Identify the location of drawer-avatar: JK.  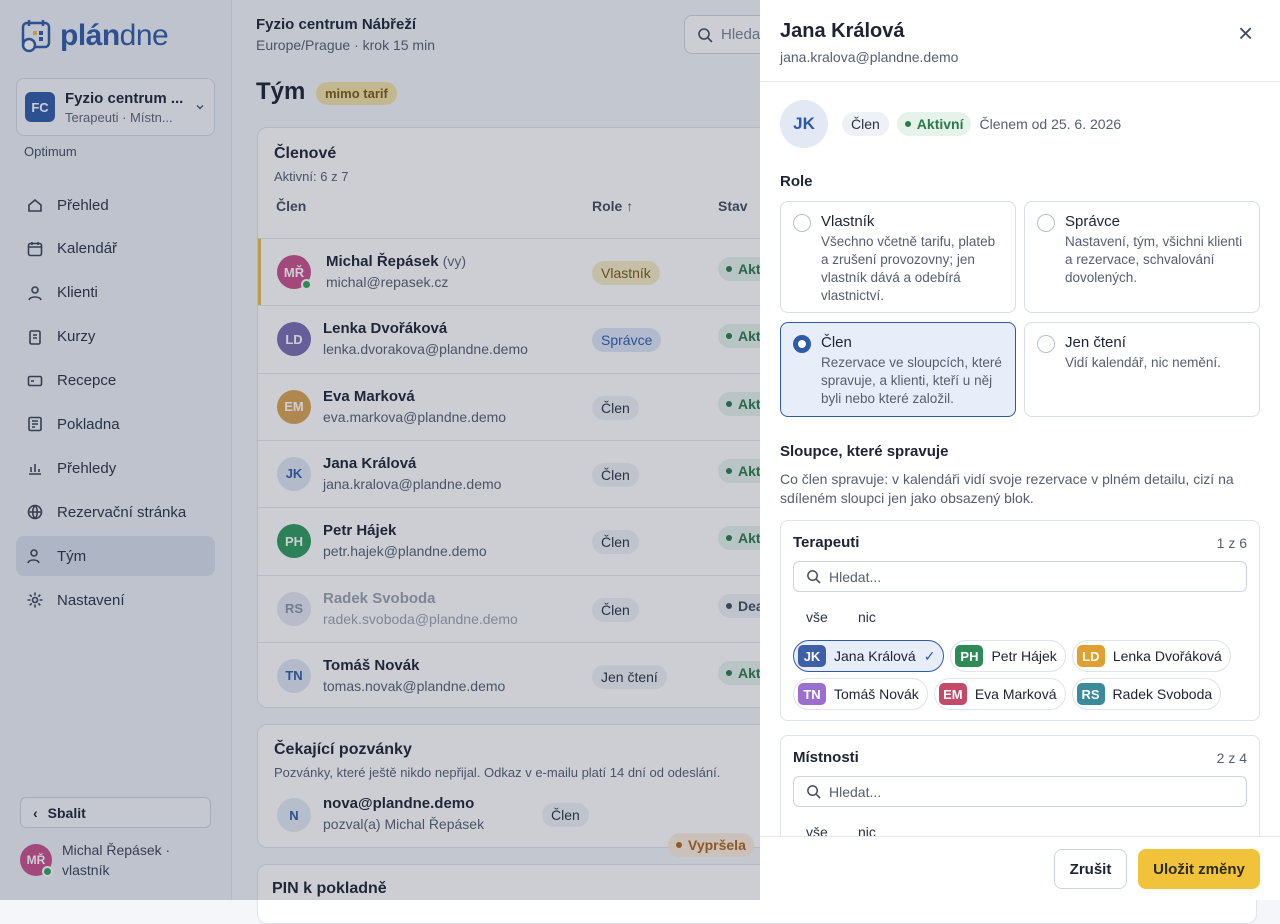
(804, 124).